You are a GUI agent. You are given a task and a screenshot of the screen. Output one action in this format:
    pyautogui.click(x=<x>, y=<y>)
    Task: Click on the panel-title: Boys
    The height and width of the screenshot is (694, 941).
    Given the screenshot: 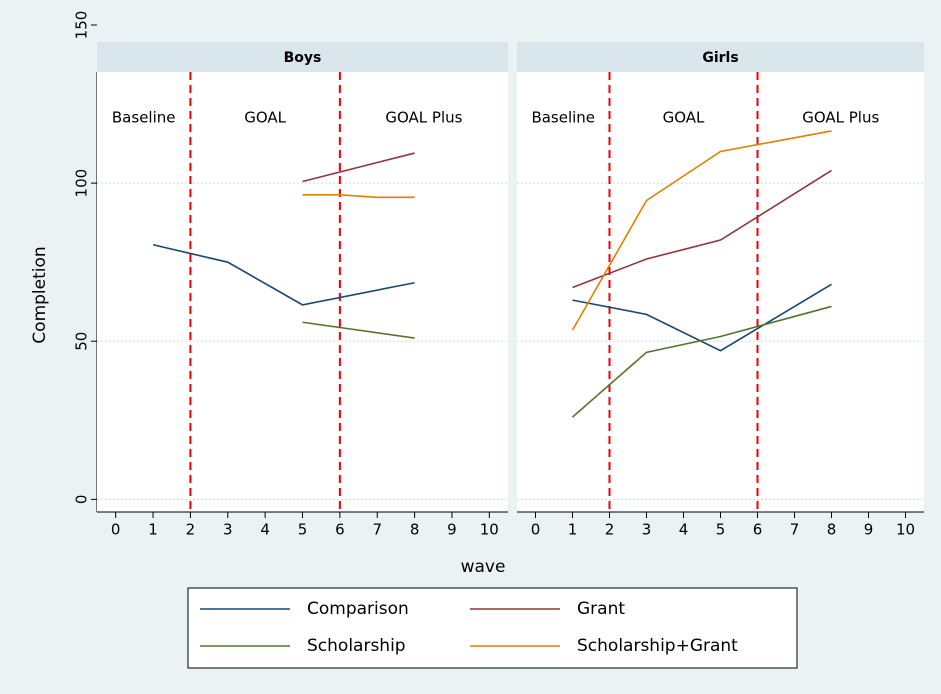 What is the action you would take?
    pyautogui.click(x=303, y=58)
    